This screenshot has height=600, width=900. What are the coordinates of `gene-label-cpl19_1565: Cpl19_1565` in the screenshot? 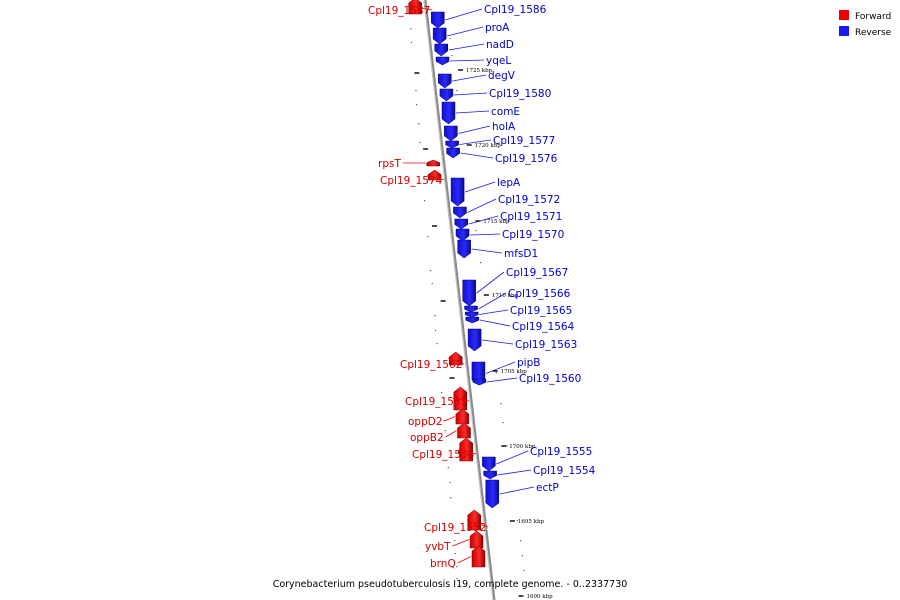 It's located at (541, 311).